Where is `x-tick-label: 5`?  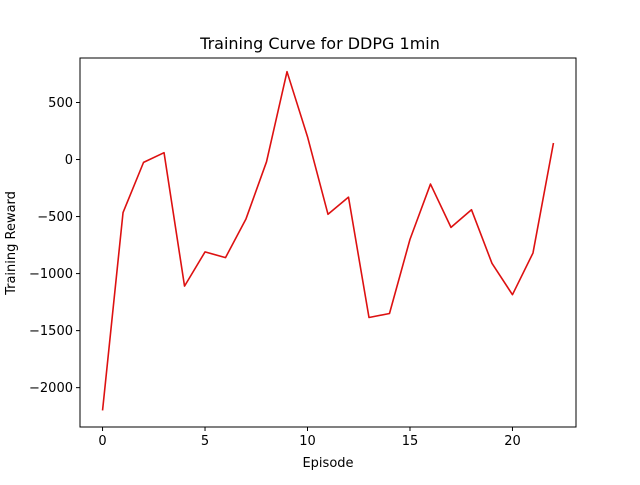
x-tick-label: 5 is located at coordinates (205, 441).